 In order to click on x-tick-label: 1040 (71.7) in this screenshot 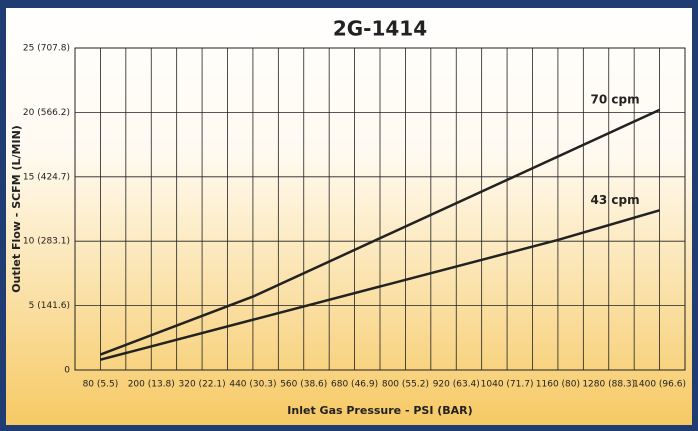, I will do `click(507, 385)`.